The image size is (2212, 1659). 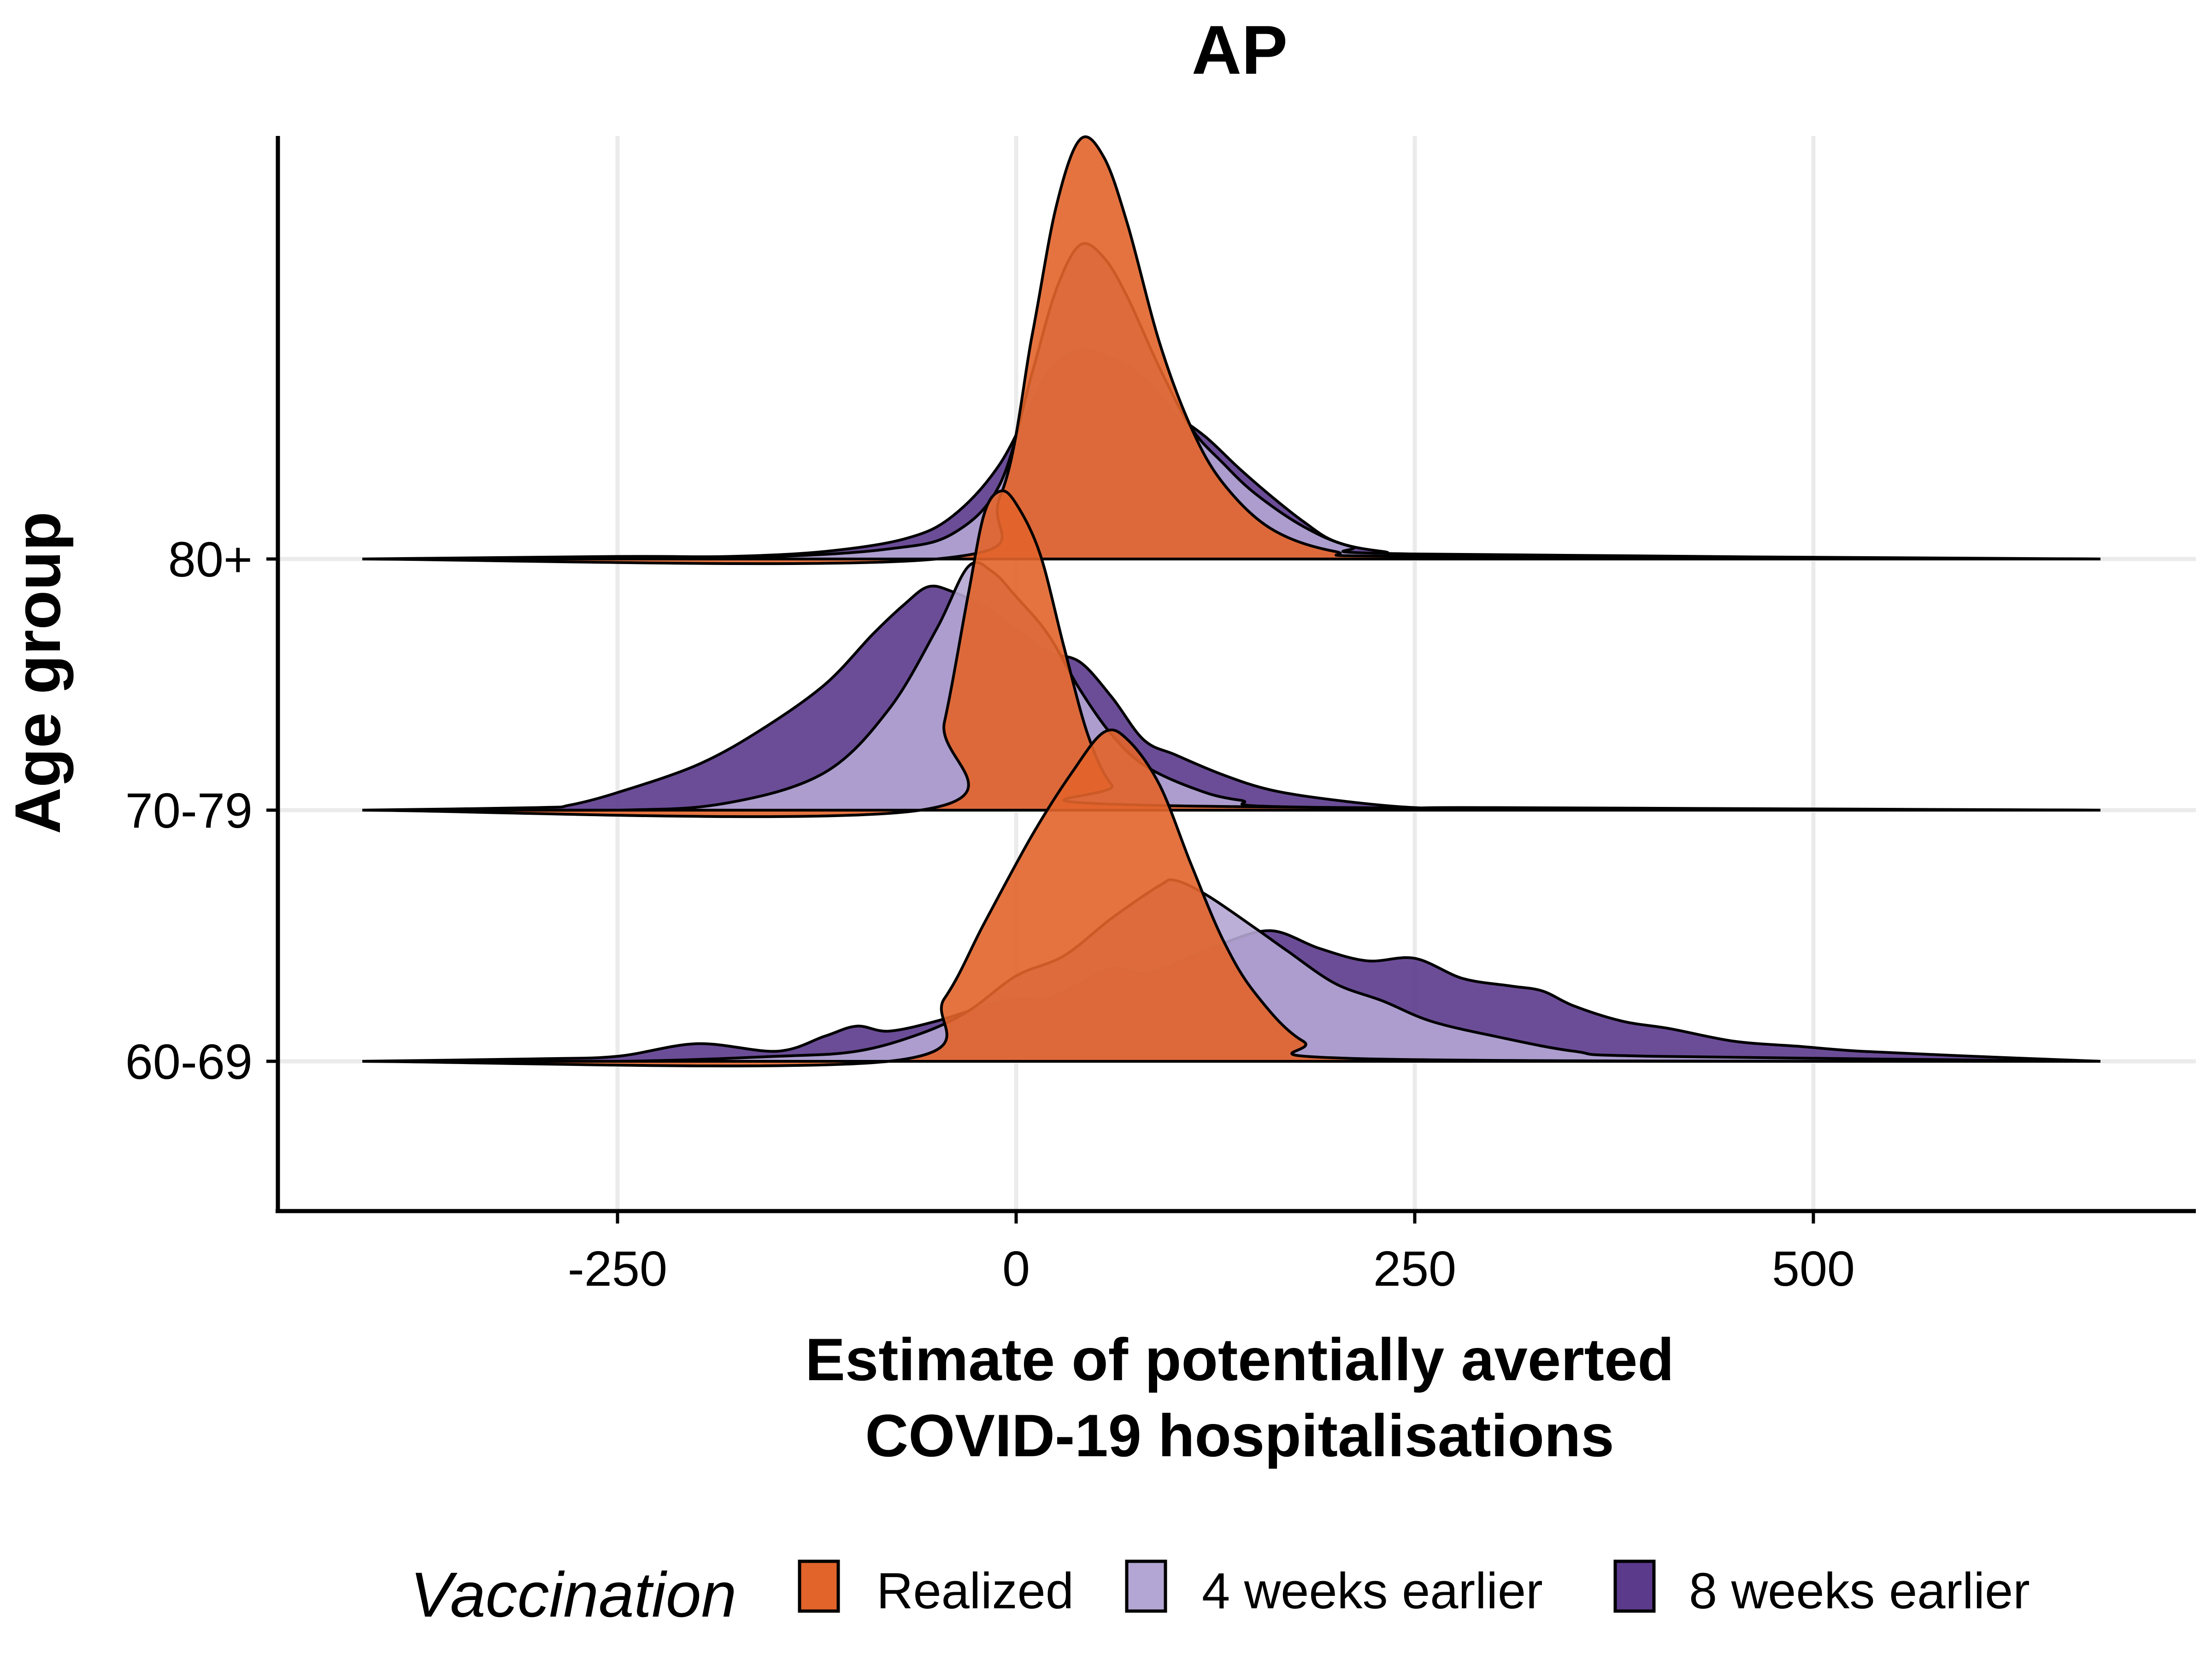 What do you see at coordinates (1813, 1268) in the screenshot?
I see `x-tick-label-3: 500` at bounding box center [1813, 1268].